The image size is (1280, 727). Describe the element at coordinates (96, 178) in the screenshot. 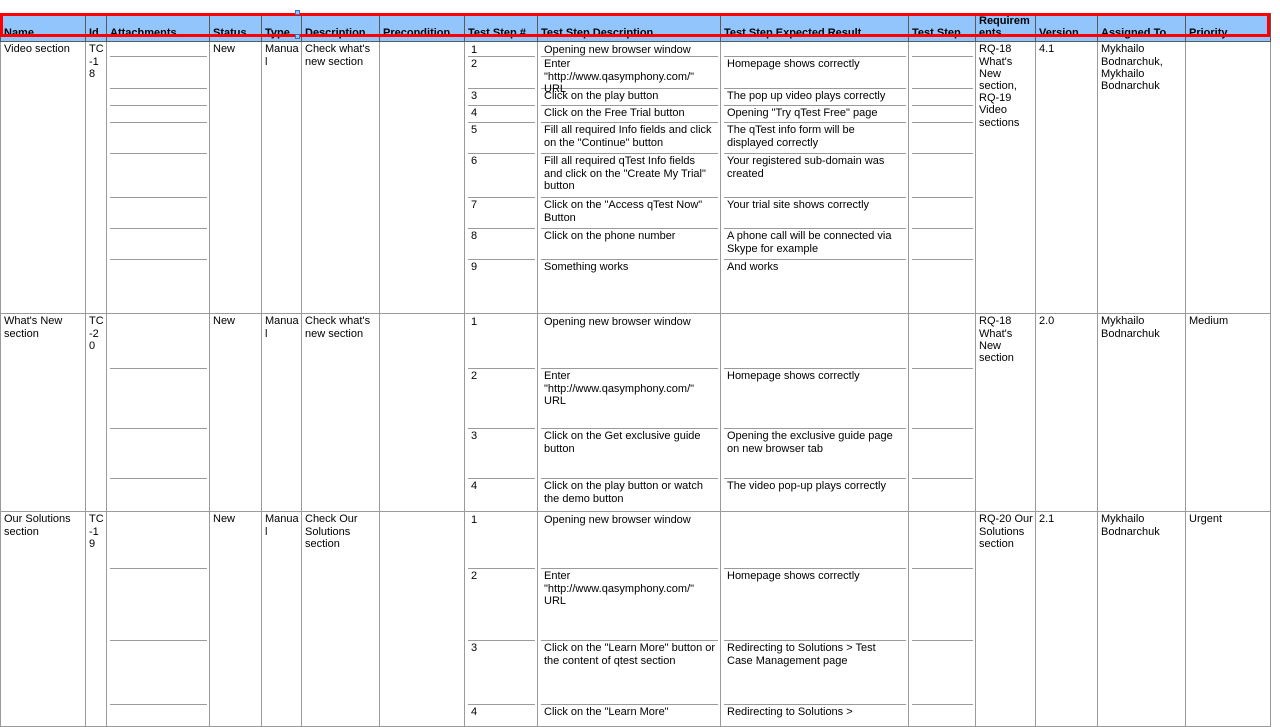

I see `cell-id: TC-18` at that location.